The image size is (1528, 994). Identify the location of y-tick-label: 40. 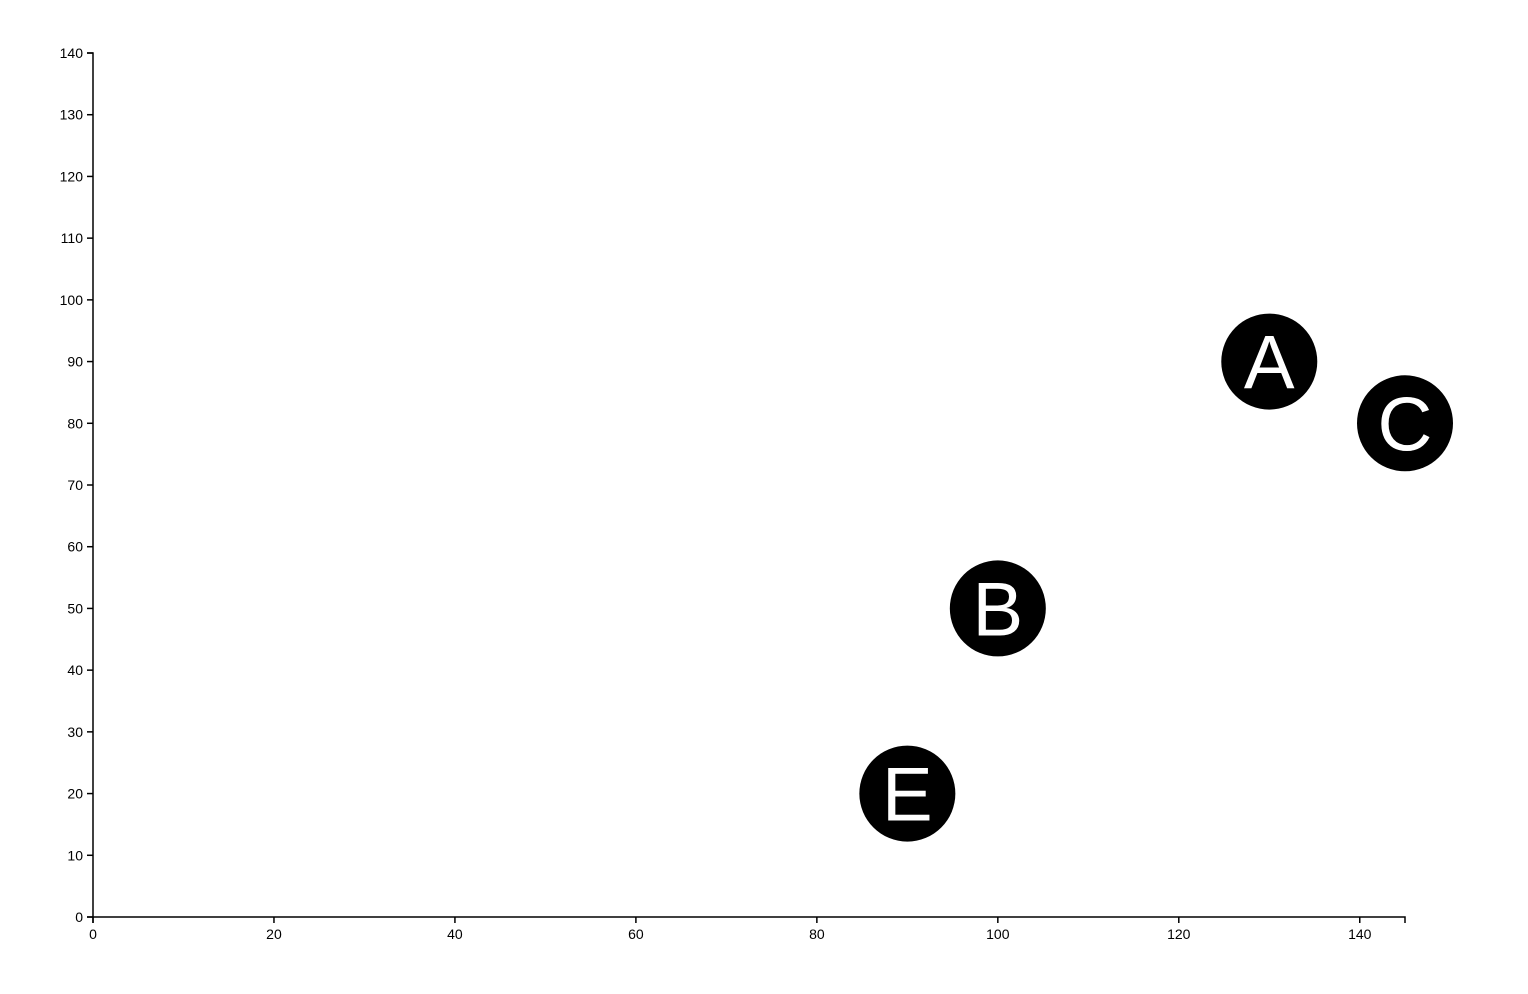
(75, 670).